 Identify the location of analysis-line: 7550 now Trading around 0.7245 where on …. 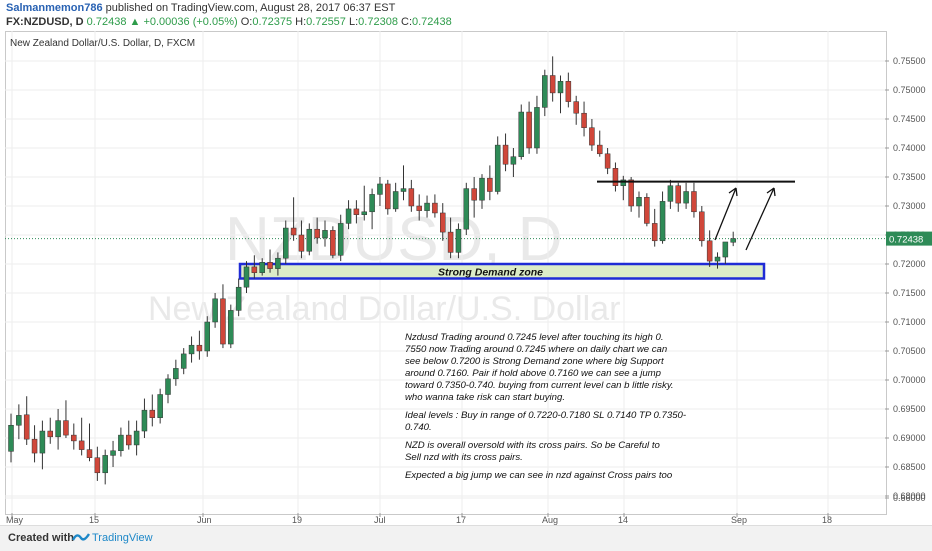
(536, 349).